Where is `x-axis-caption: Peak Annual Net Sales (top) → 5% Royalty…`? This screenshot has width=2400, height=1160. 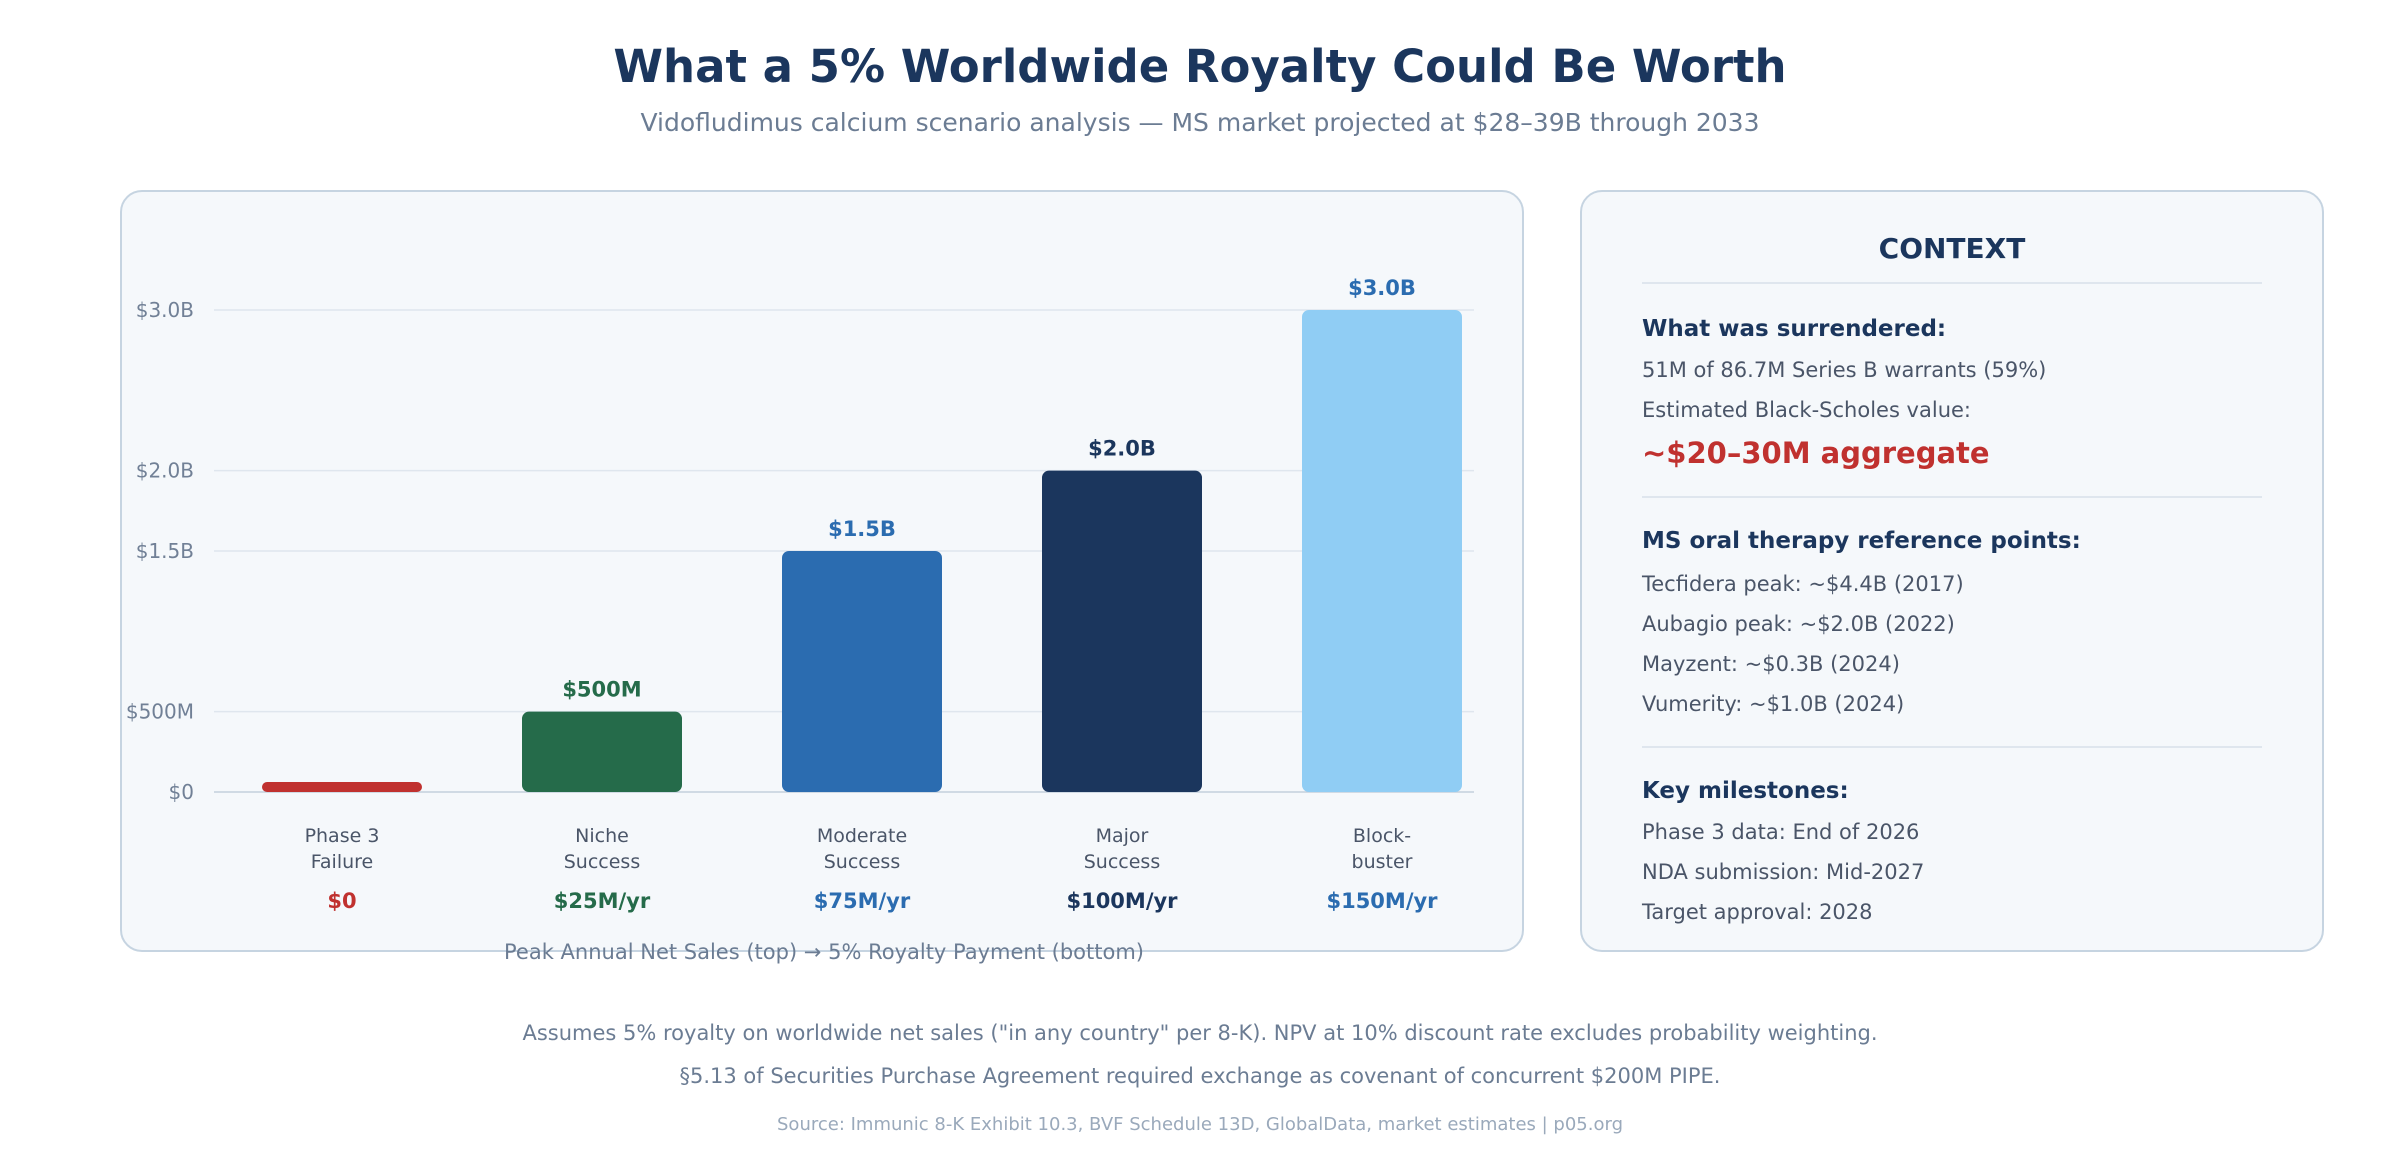 x-axis-caption: Peak Annual Net Sales (top) → 5% Royalty… is located at coordinates (824, 952).